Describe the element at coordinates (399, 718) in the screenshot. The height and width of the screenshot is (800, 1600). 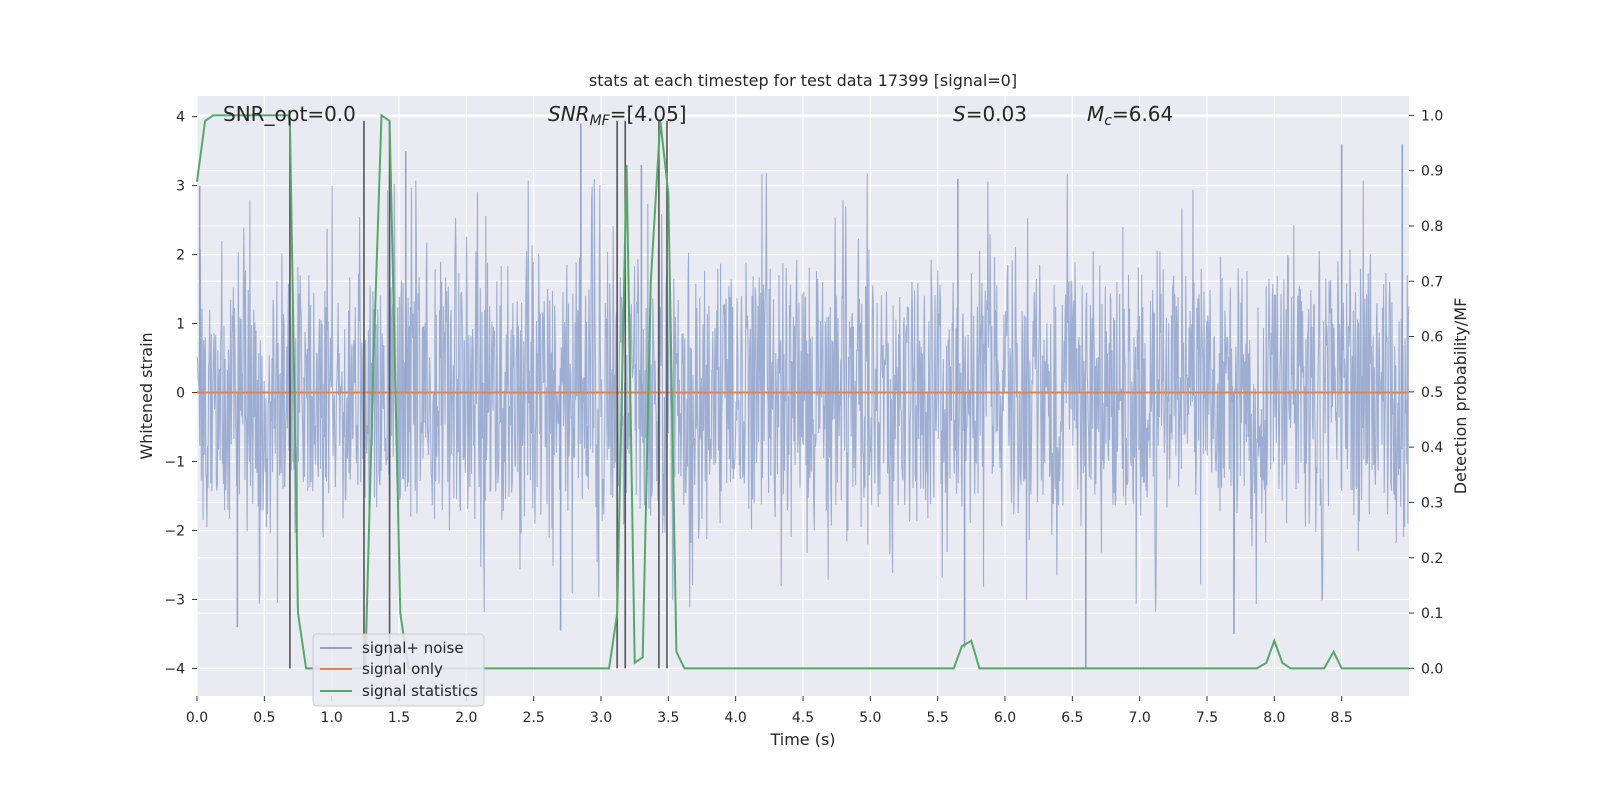
I see `x-tick-label: 1.5` at that location.